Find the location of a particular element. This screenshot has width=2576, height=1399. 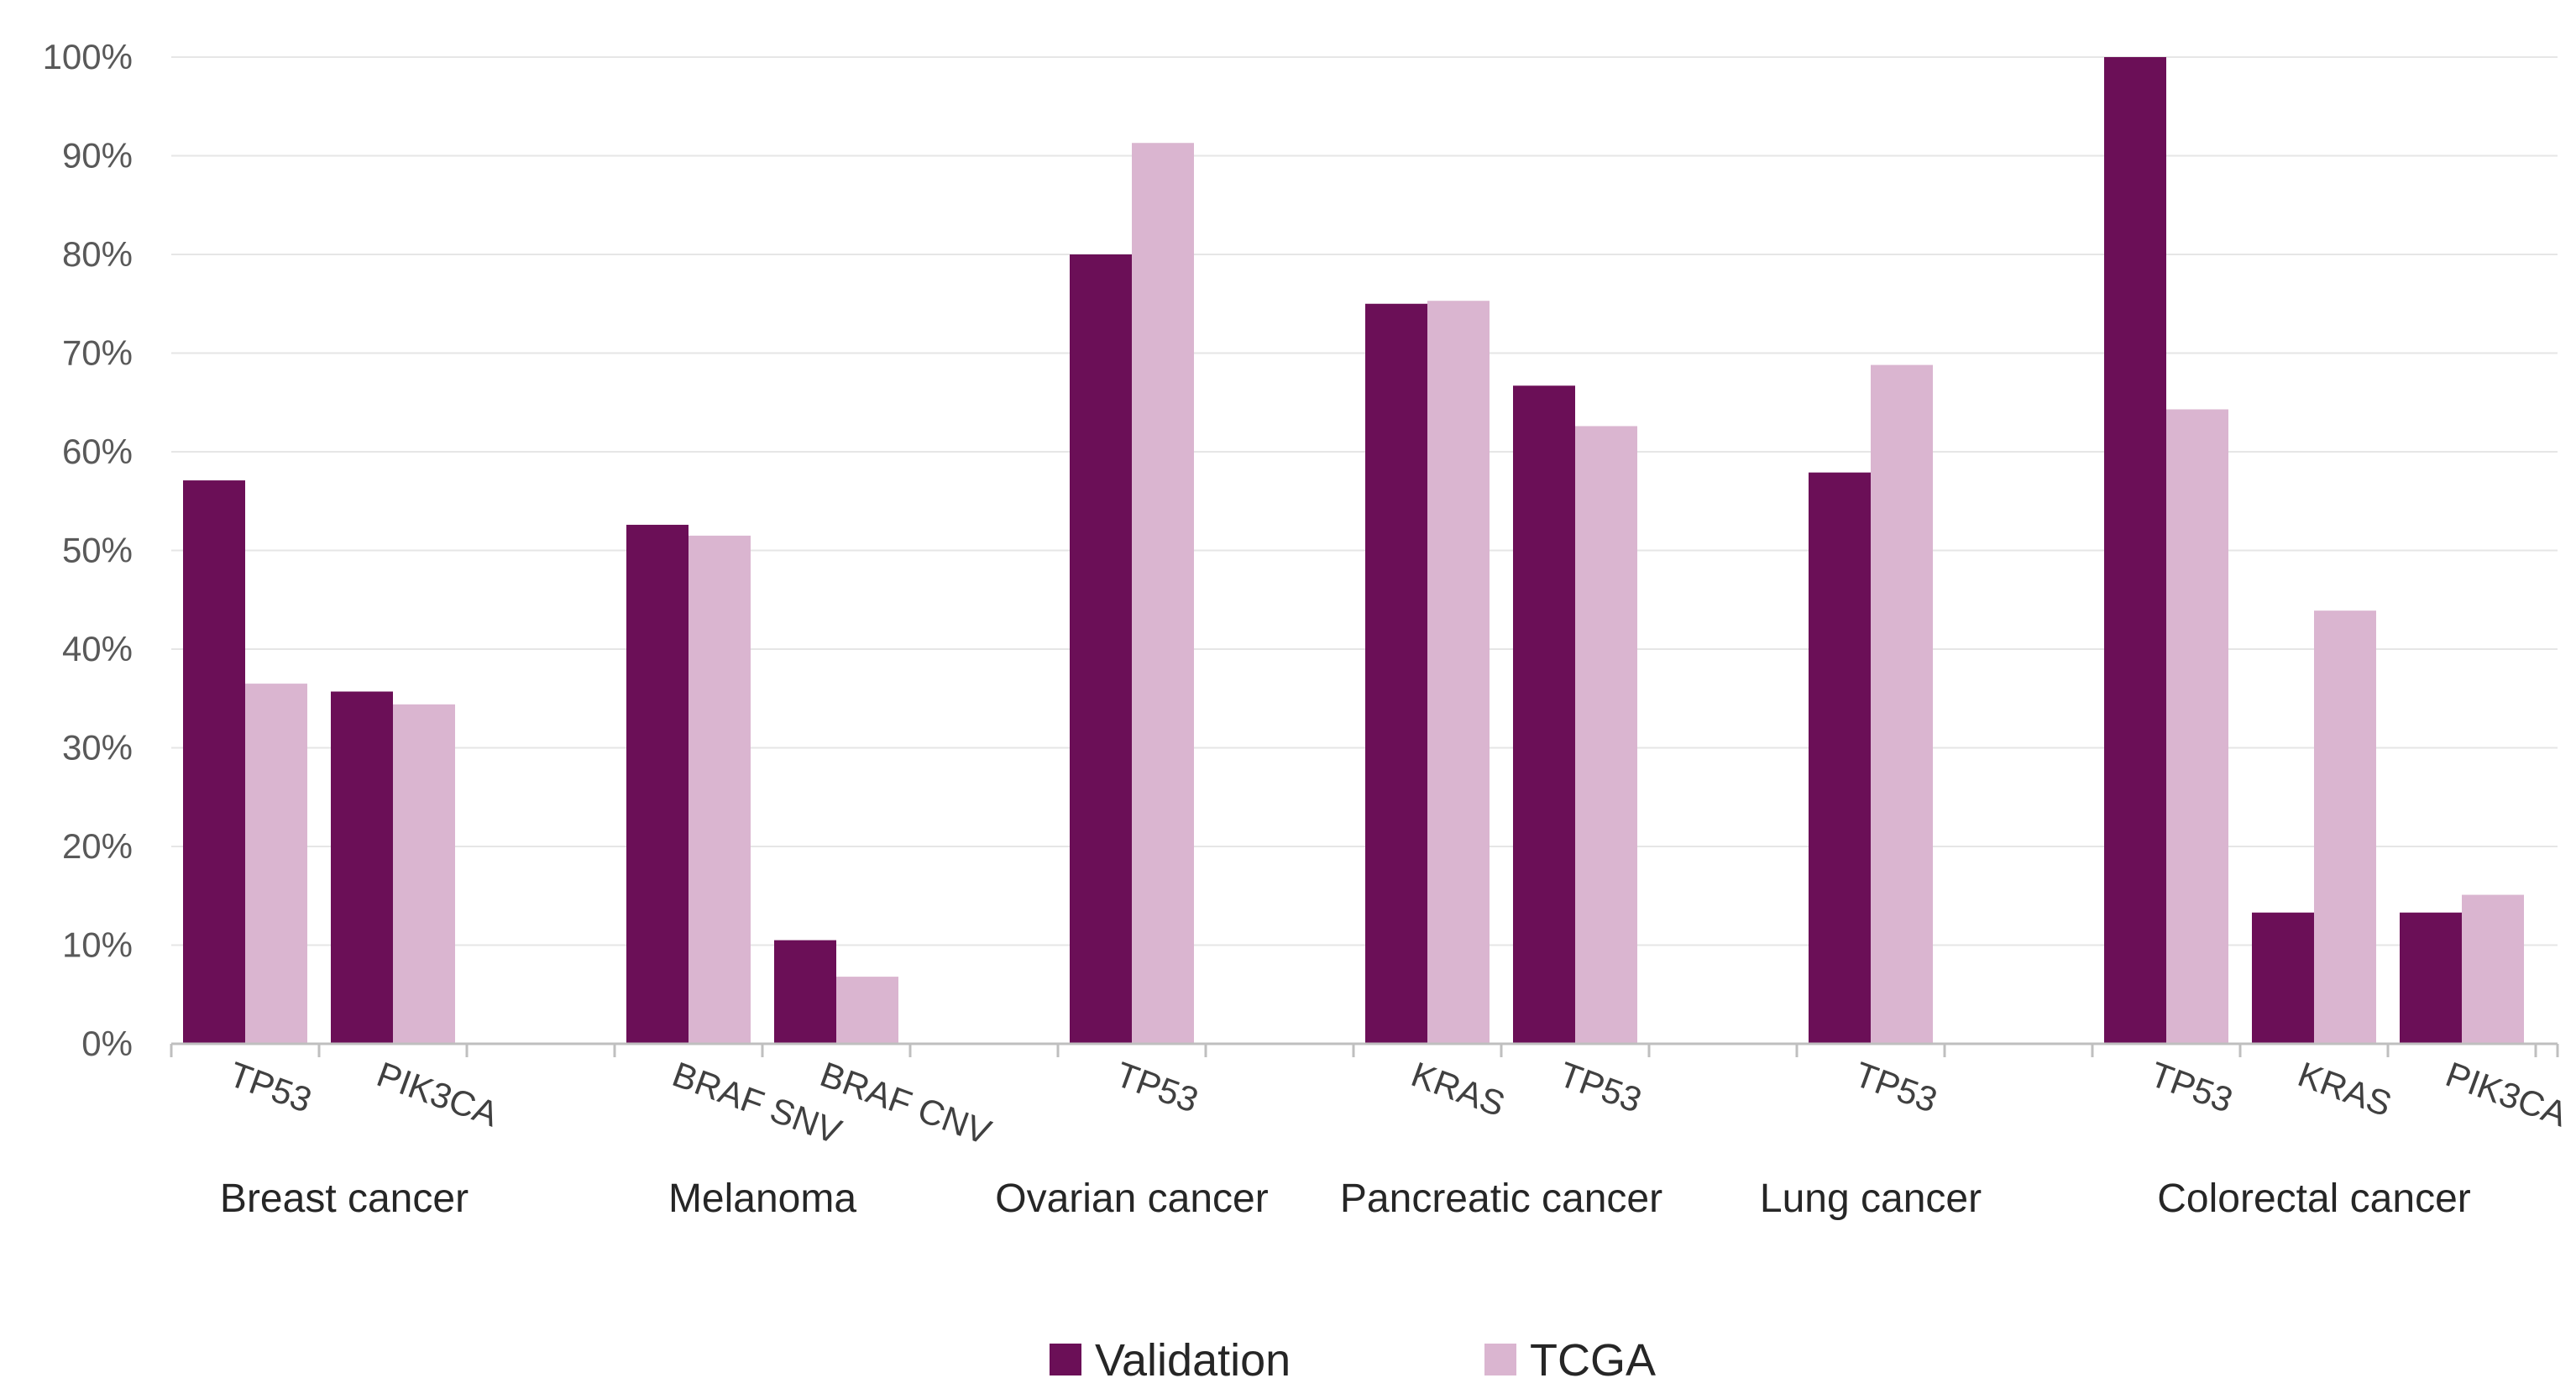

y-tick-label: 90% is located at coordinates (98, 156).